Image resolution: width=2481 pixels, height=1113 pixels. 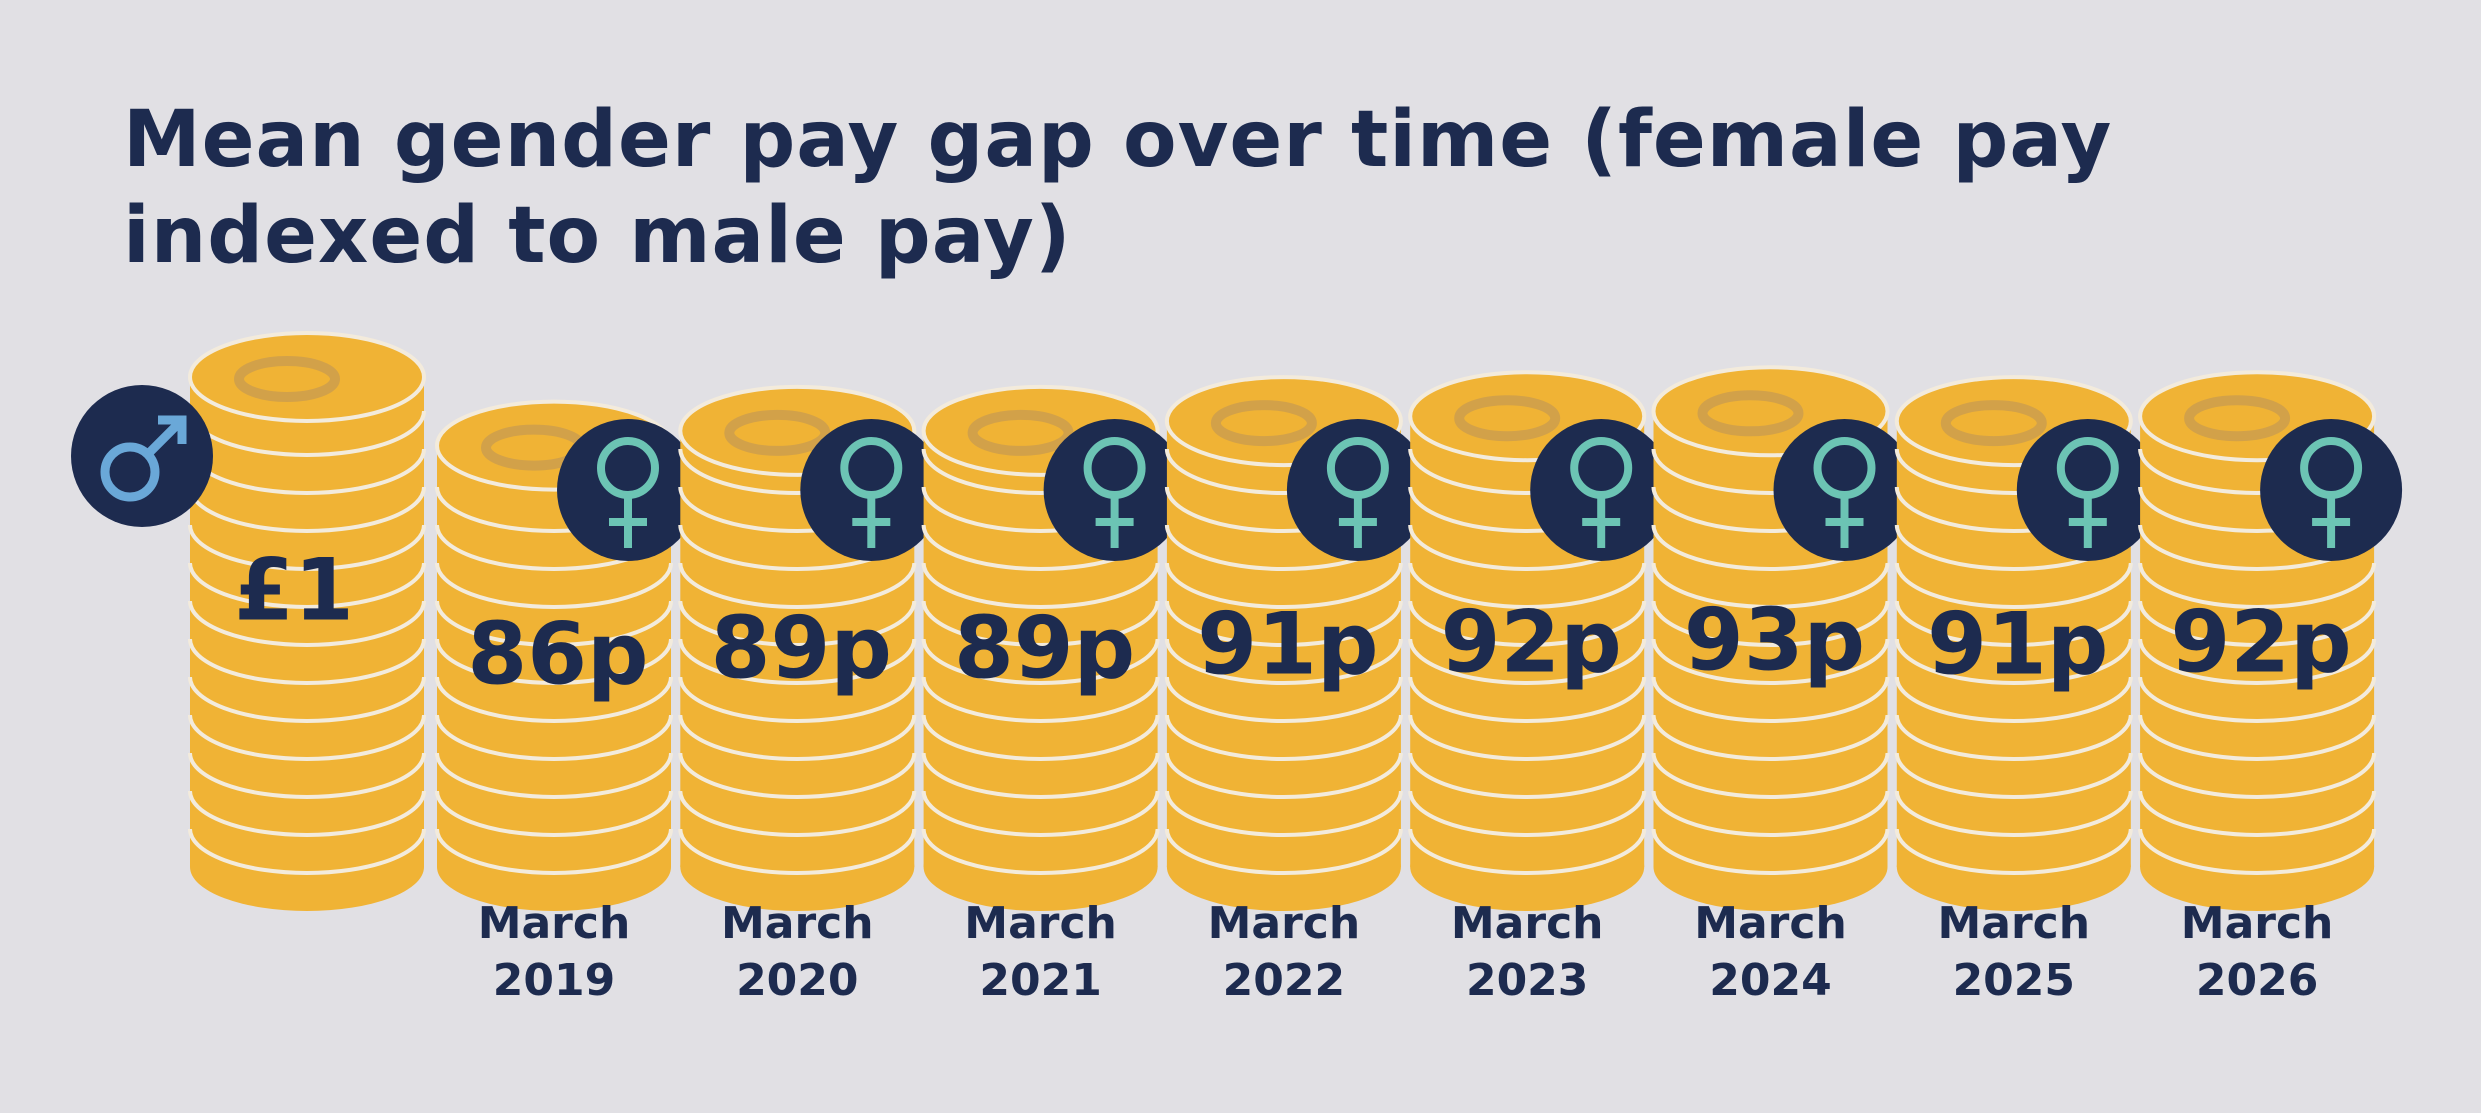 I want to click on x-tick-label: March 2025, so click(x=2014, y=952).